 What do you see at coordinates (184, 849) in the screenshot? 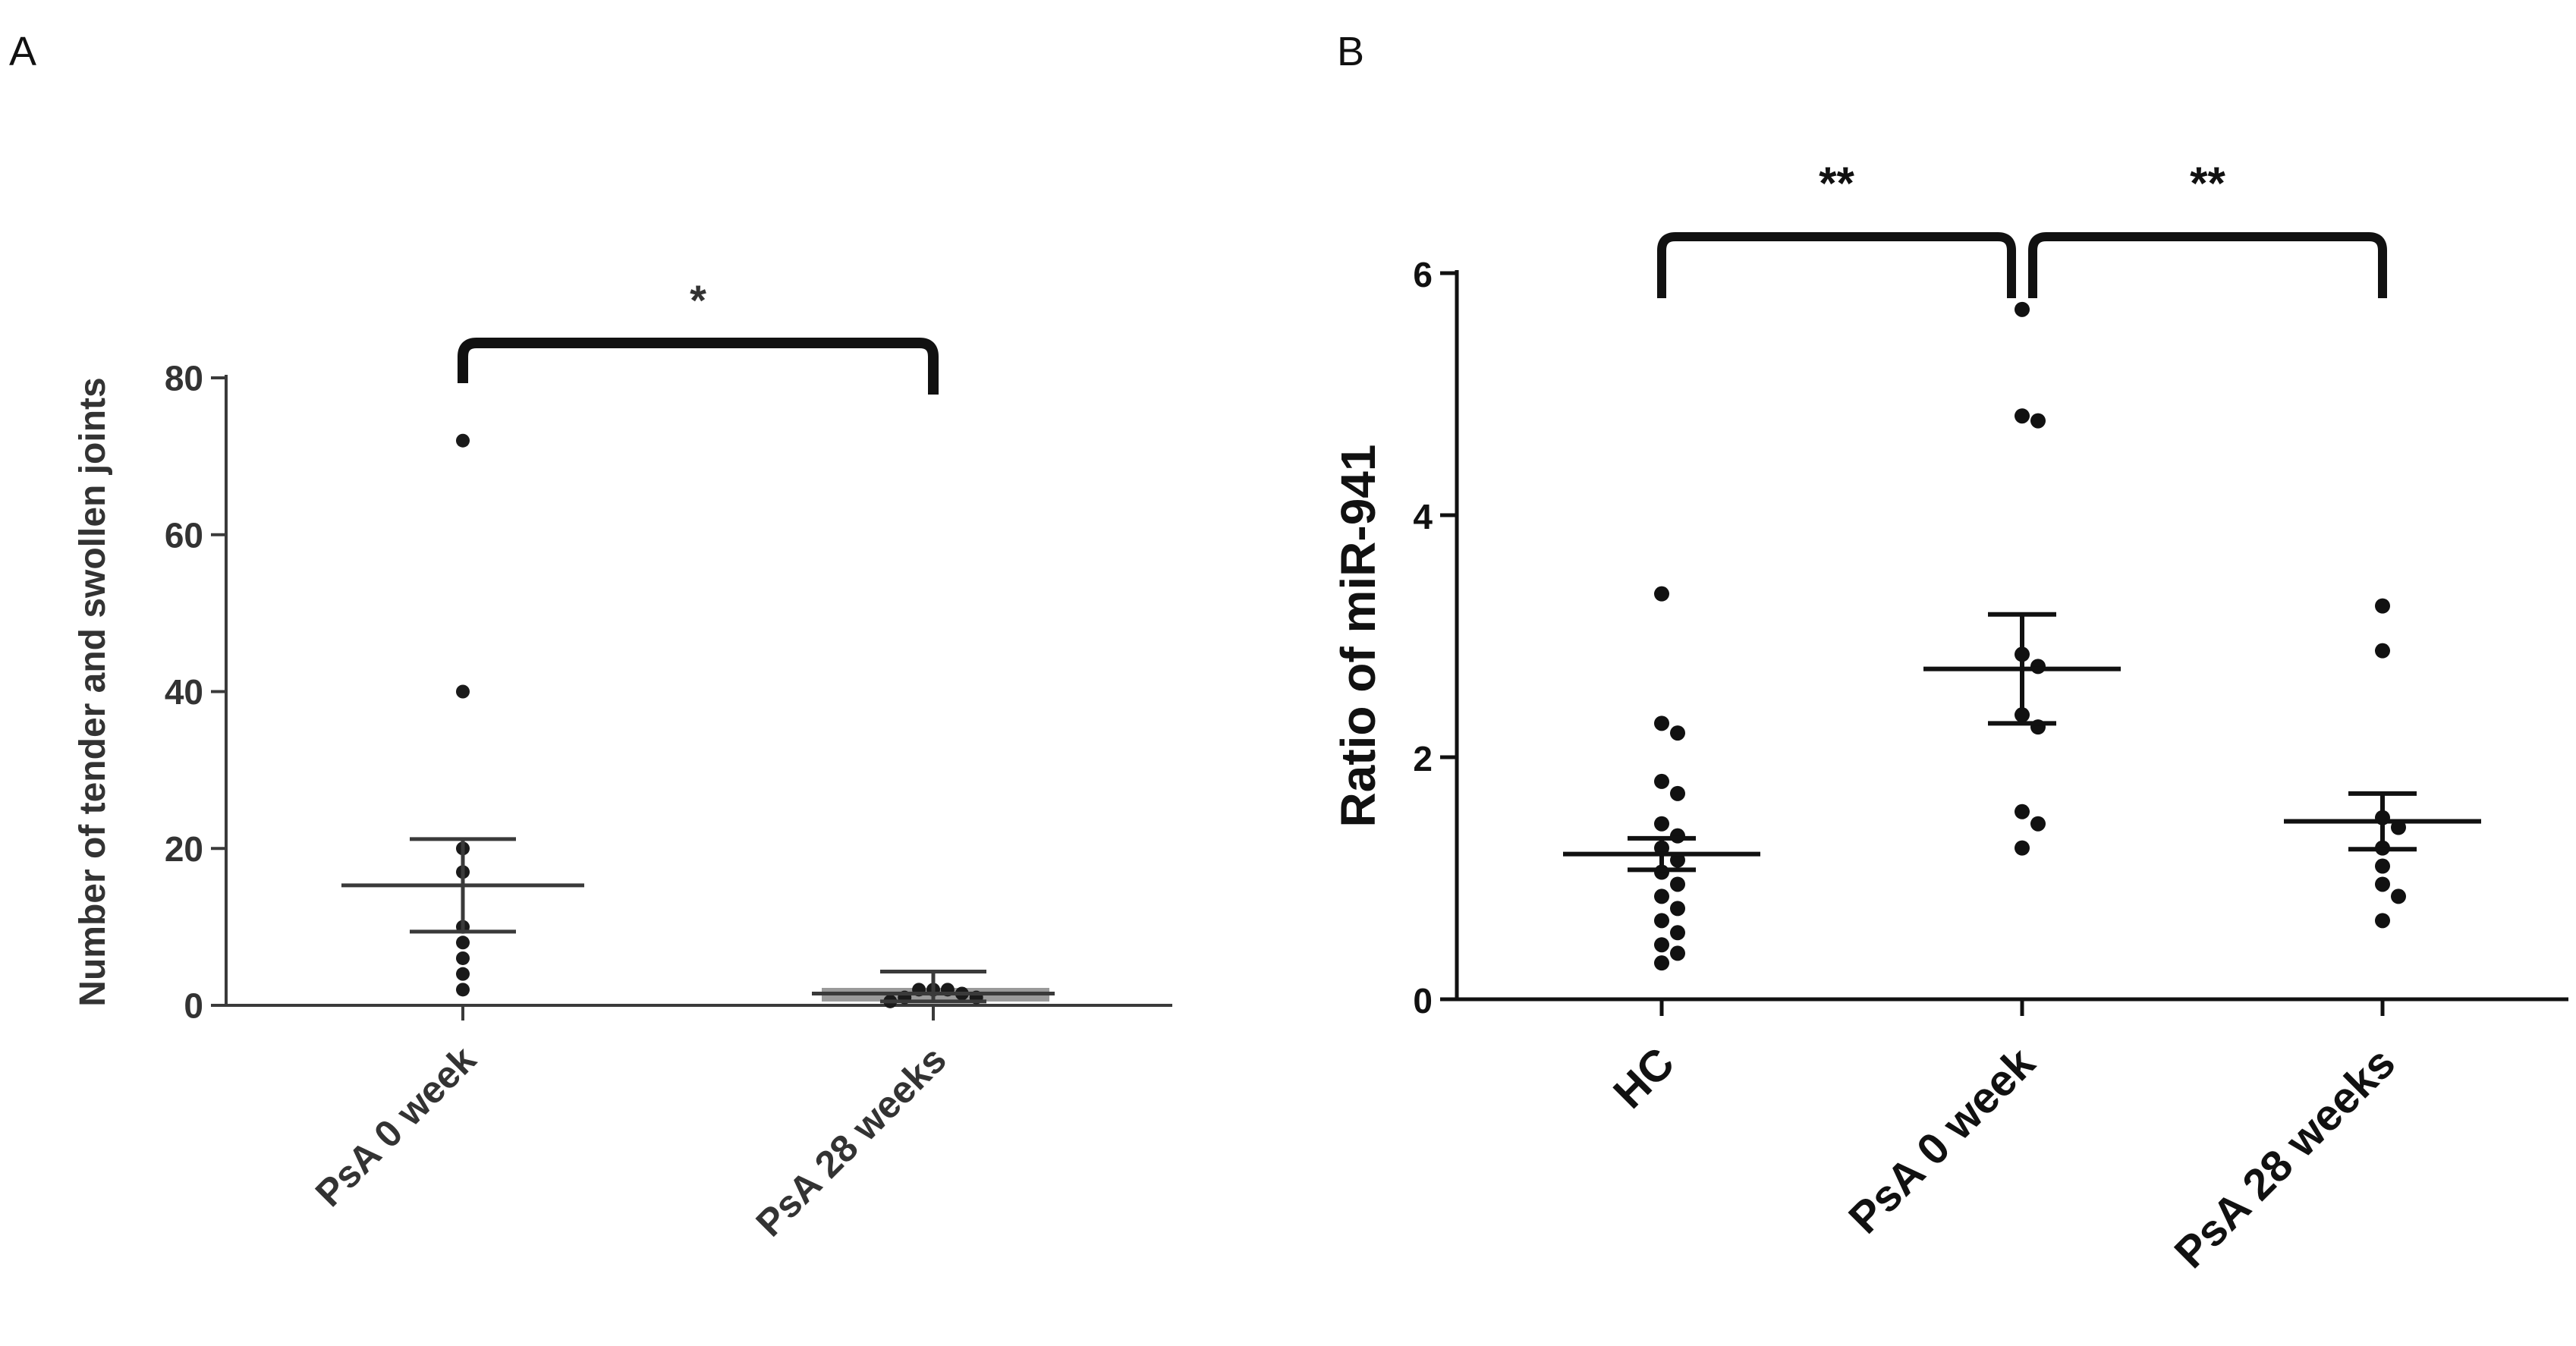
I see `y-tick-label-20: 20` at bounding box center [184, 849].